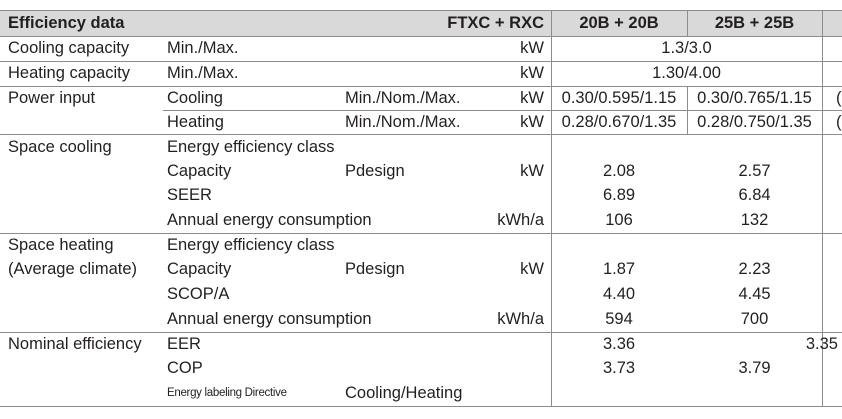 This screenshot has height=419, width=842. I want to click on space-heating-eec: Energy efficiency class, so click(251, 245).